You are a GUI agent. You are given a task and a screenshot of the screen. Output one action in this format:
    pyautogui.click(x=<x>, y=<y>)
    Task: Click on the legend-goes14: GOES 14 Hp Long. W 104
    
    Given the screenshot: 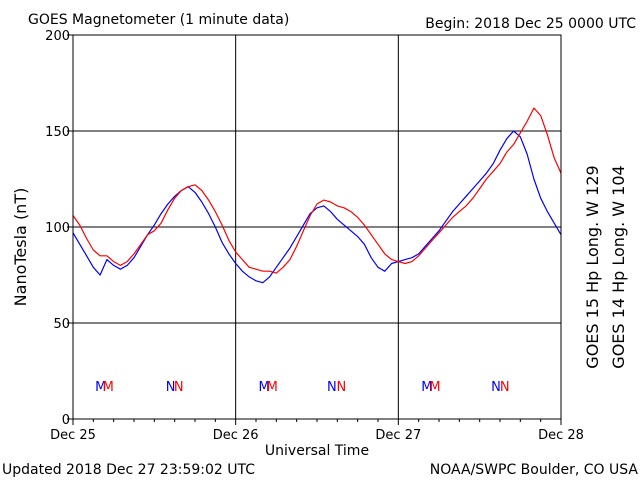 What is the action you would take?
    pyautogui.click(x=618, y=266)
    